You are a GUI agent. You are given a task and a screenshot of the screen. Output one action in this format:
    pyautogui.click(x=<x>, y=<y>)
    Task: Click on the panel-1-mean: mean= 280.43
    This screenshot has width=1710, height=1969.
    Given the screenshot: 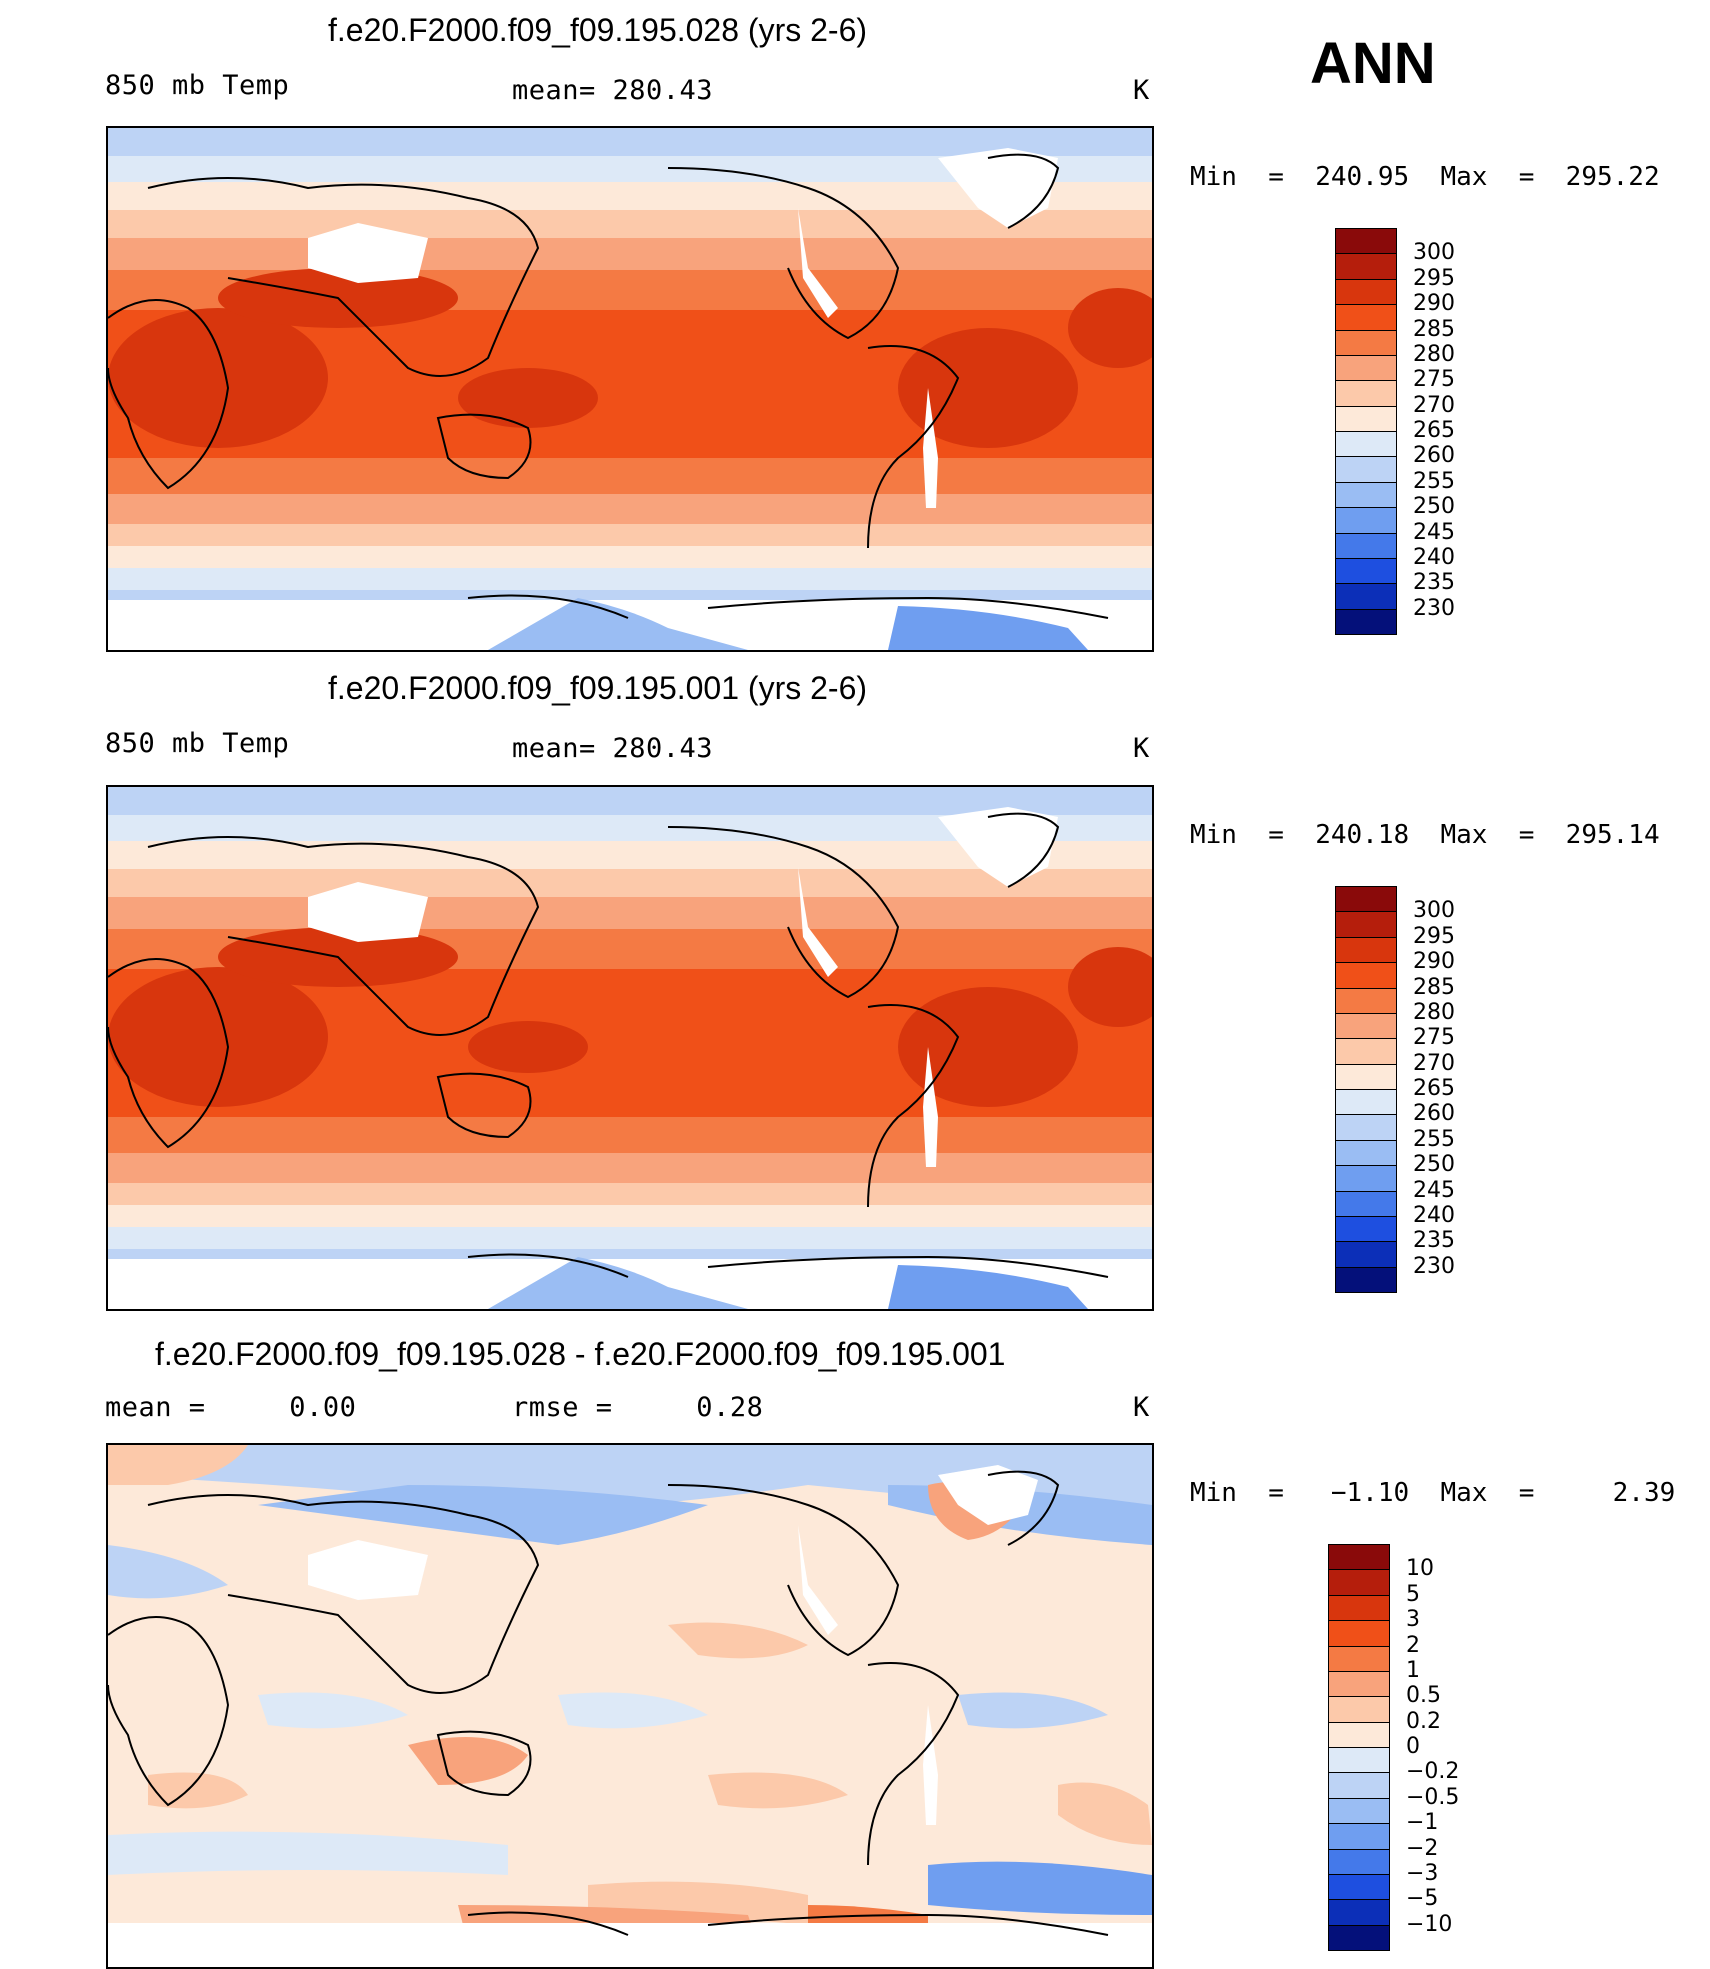 What is the action you would take?
    pyautogui.click(x=613, y=90)
    